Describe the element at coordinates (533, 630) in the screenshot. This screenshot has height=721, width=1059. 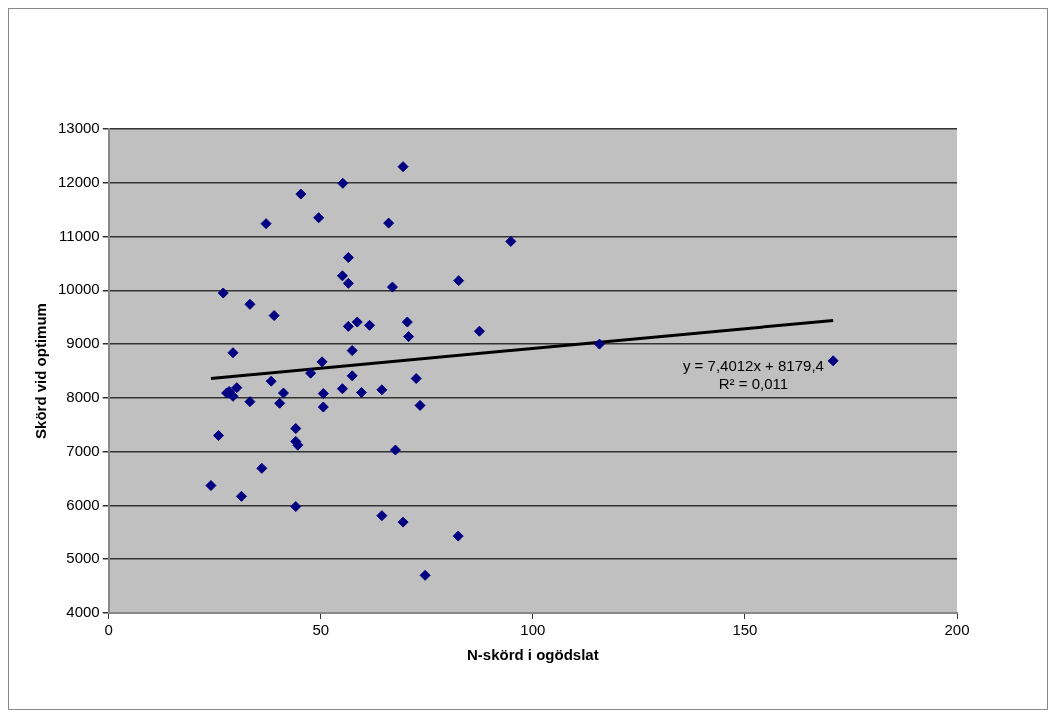
I see `x-tick-label: 100` at that location.